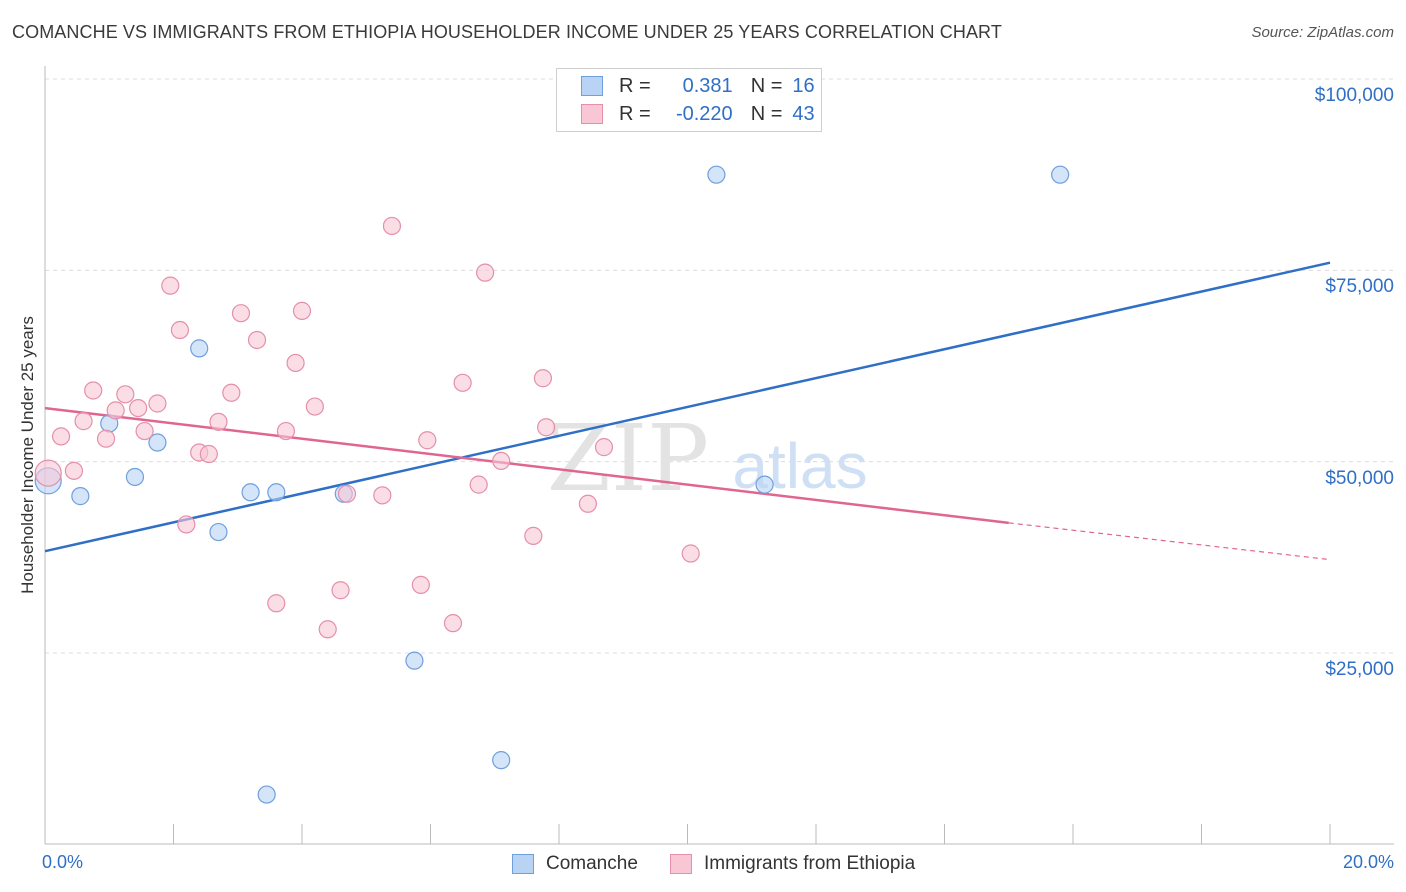 This screenshot has height=892, width=1406. I want to click on bottom-legend-comanche: Comanche, so click(575, 864).